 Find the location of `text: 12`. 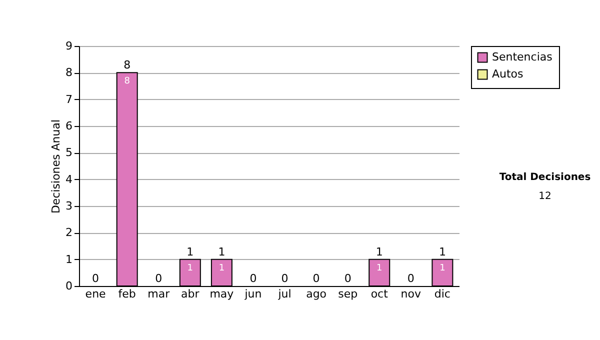

text: 12 is located at coordinates (545, 196).